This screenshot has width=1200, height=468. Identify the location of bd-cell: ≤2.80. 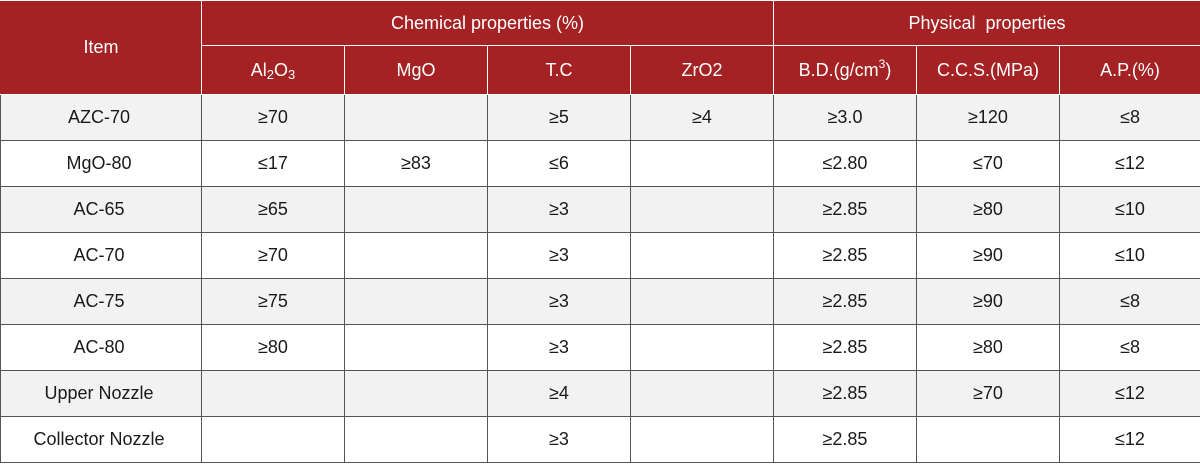
(845, 163).